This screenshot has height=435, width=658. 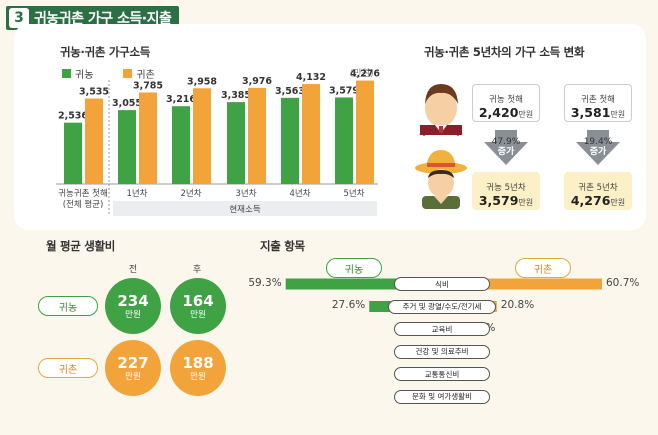 I want to click on farm-first-year-box: 귀농 첫해 2,420만원, so click(x=506, y=103).